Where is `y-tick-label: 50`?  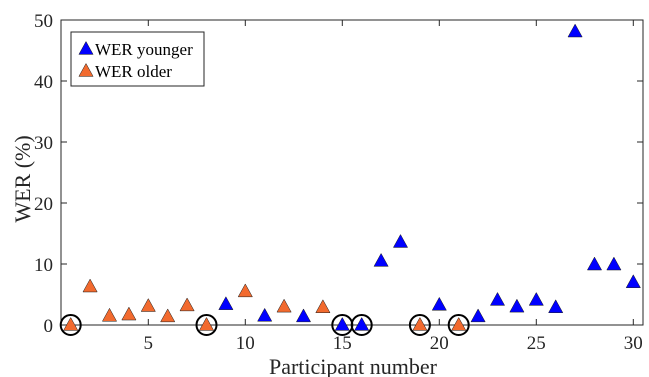 y-tick-label: 50 is located at coordinates (43, 21).